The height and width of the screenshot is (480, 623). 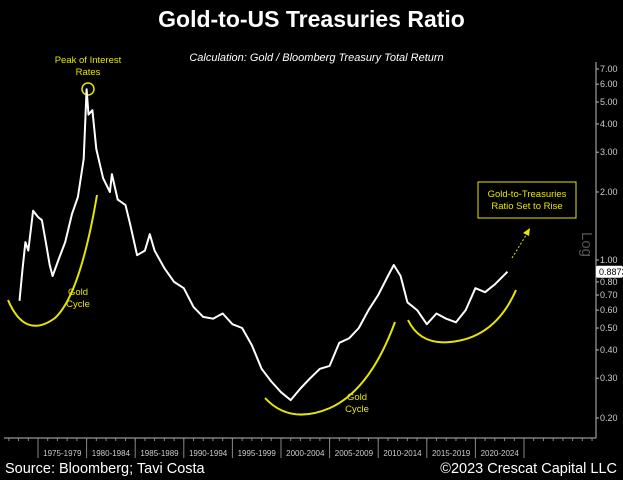 What do you see at coordinates (78, 304) in the screenshot?
I see `gold-cycle-label-1: Cycle` at bounding box center [78, 304].